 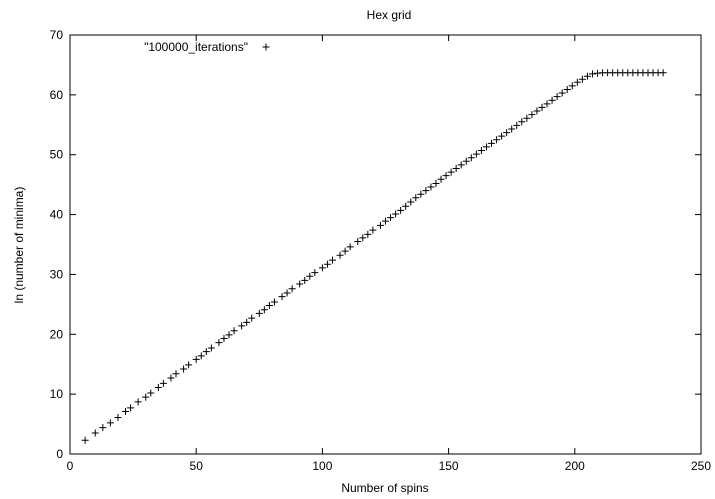 I want to click on y-tick-label: 40, so click(x=57, y=215).